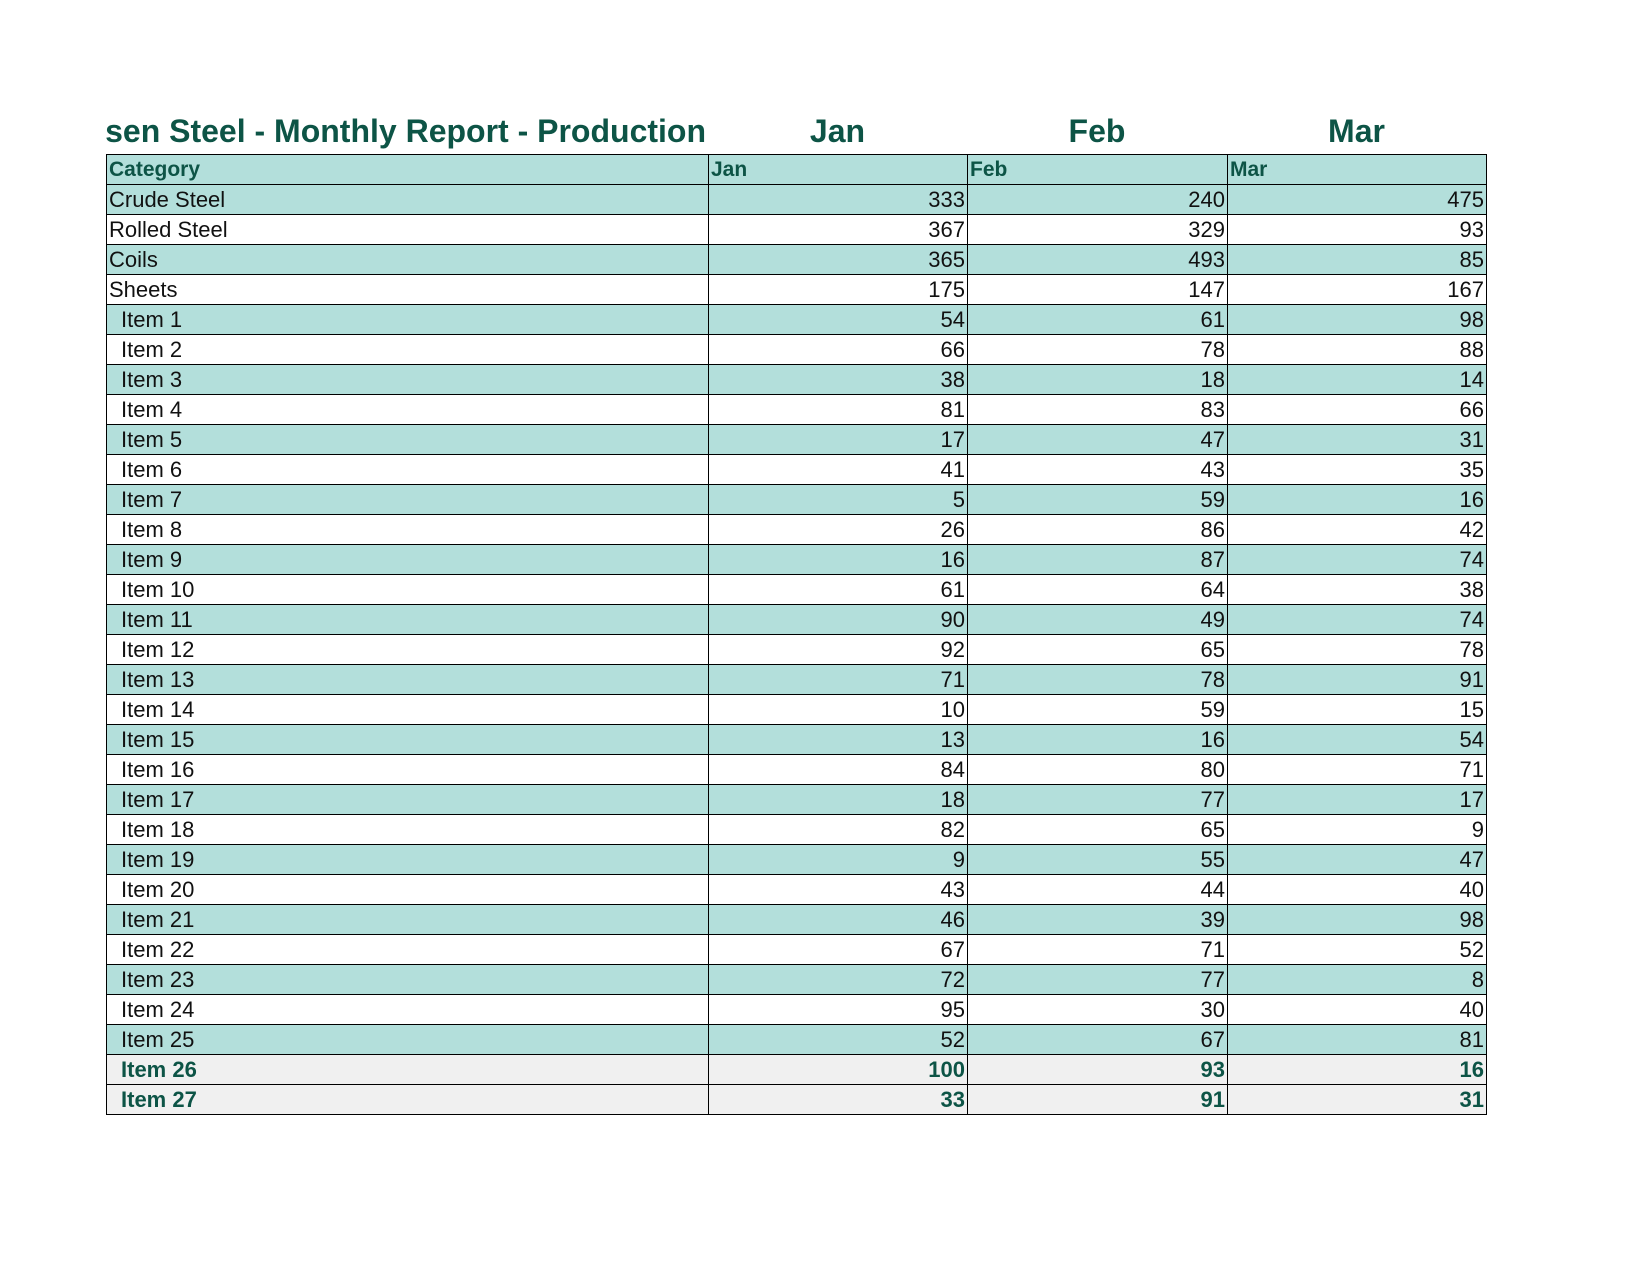 The image size is (1650, 1275). What do you see at coordinates (1357, 799) in the screenshot?
I see `cell-mar: 17` at bounding box center [1357, 799].